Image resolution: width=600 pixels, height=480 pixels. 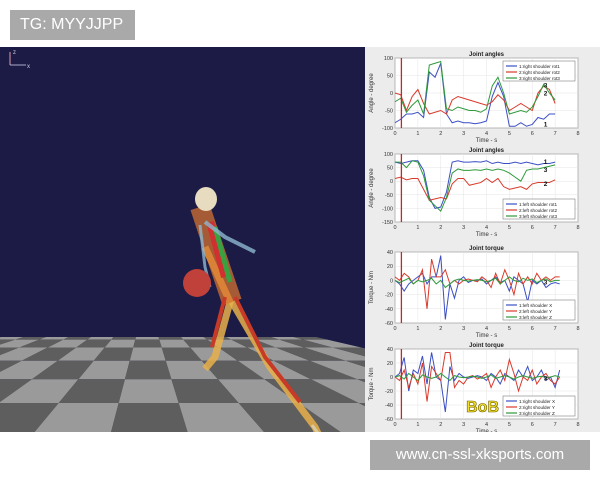 What do you see at coordinates (482, 407) in the screenshot?
I see `bob-logo: BoB` at bounding box center [482, 407].